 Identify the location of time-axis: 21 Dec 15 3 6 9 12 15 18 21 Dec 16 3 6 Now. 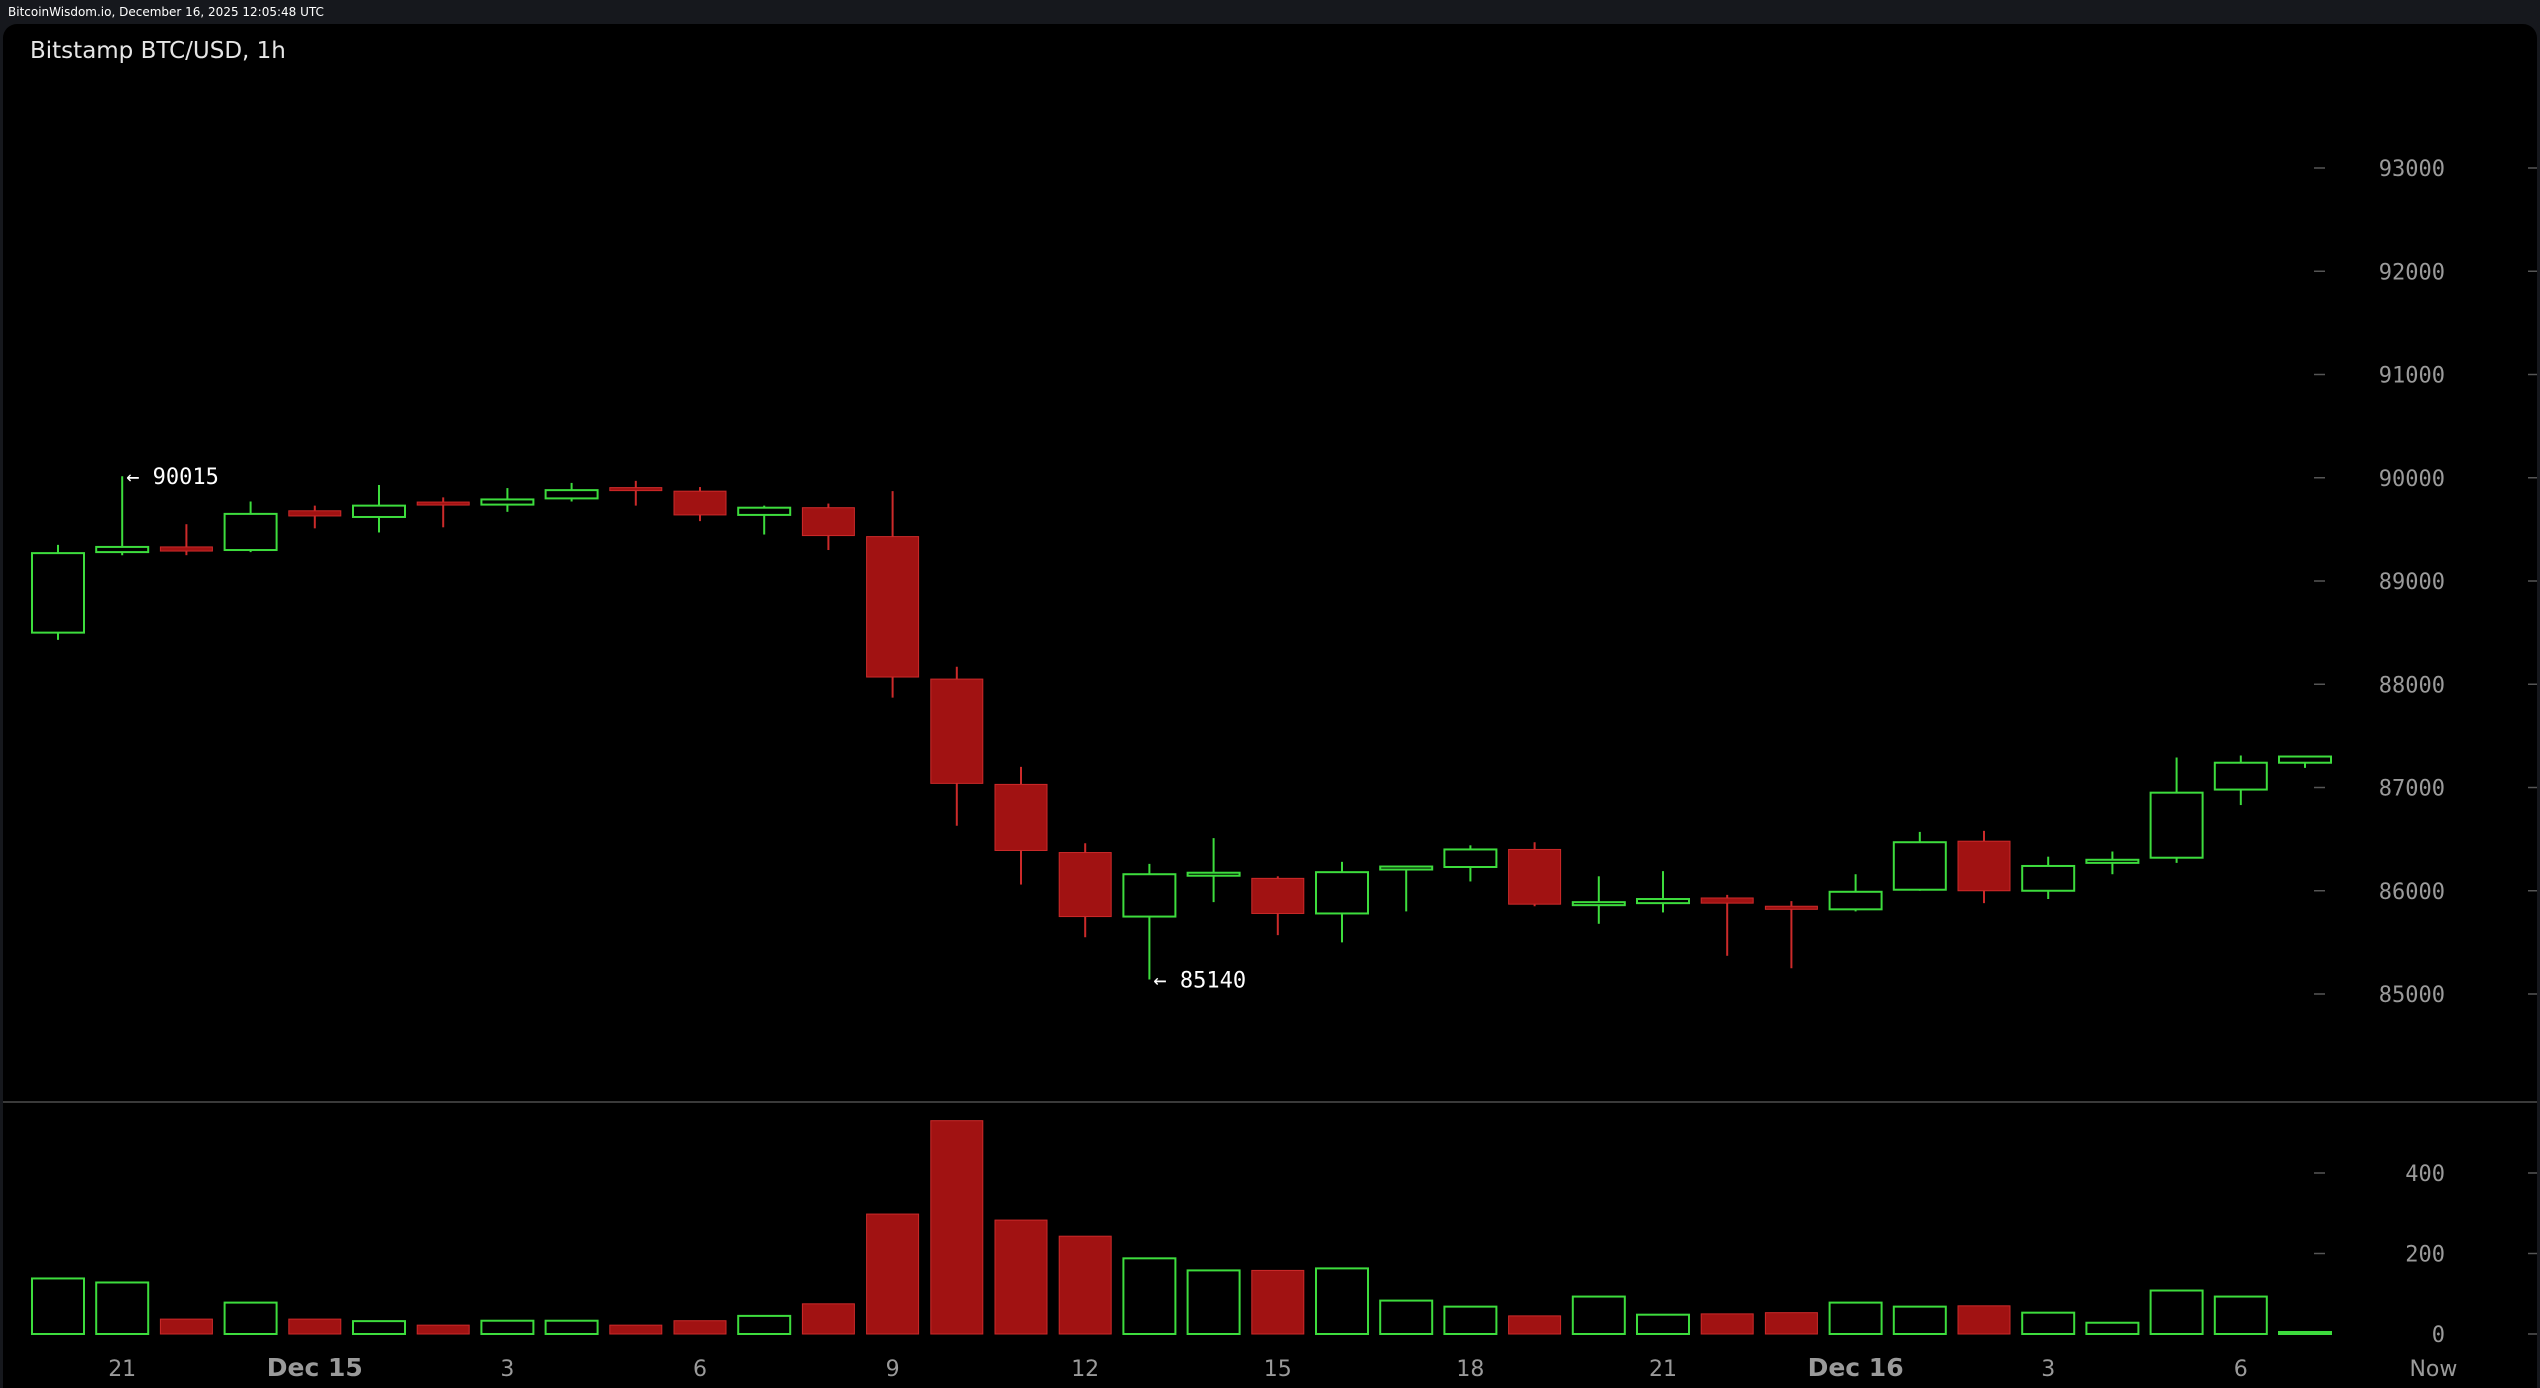
(1282, 1367).